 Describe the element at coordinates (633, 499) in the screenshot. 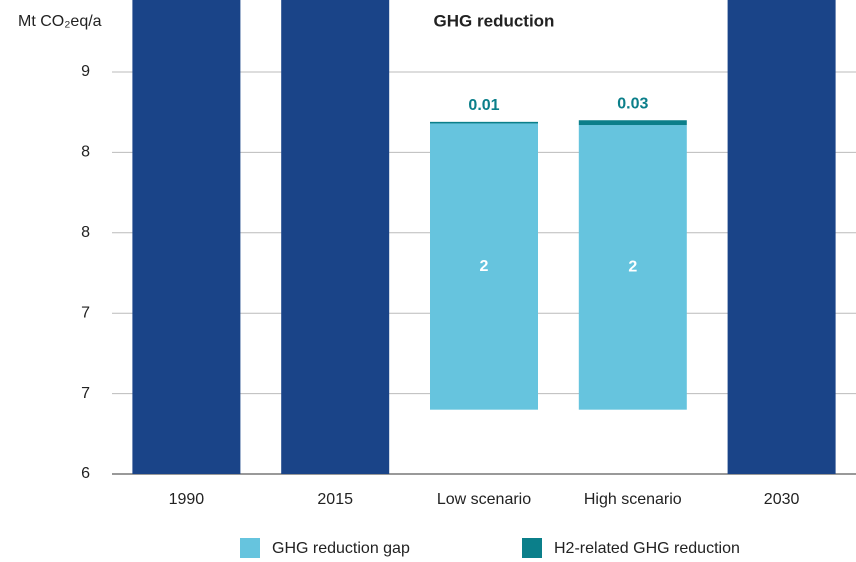

I see `x-tick-label: High scenario` at that location.